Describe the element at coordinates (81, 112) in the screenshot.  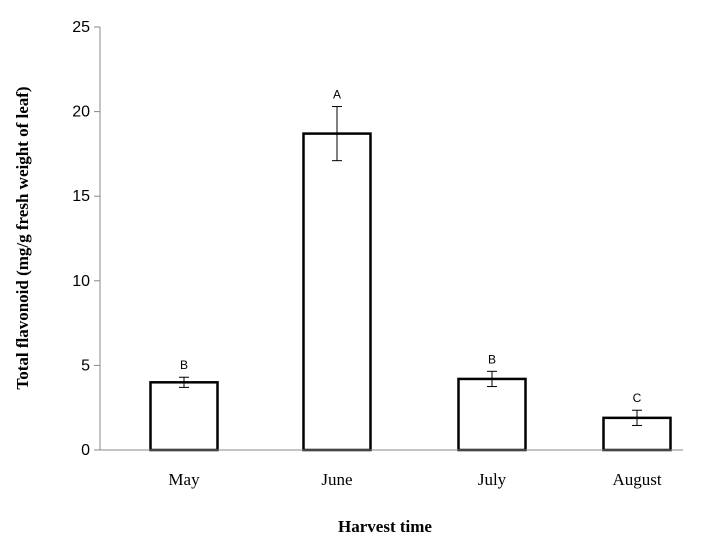
I see `y-tick-label: 20` at that location.